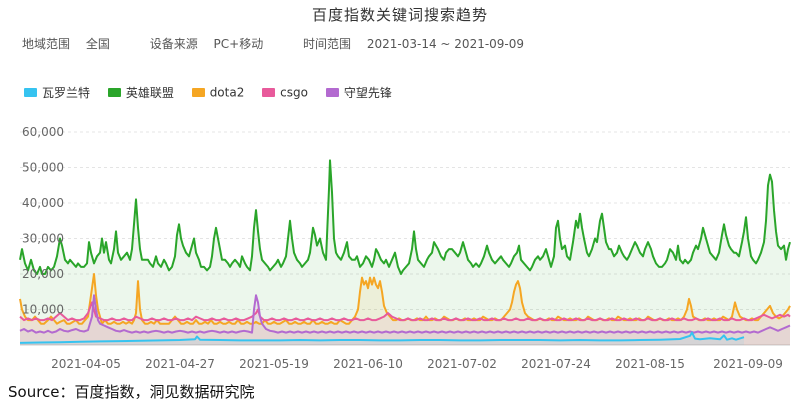  Describe the element at coordinates (43, 221) in the screenshot. I see `y-axis: 60,000 50,000 40,000 30,000 20,000 10,000` at that location.